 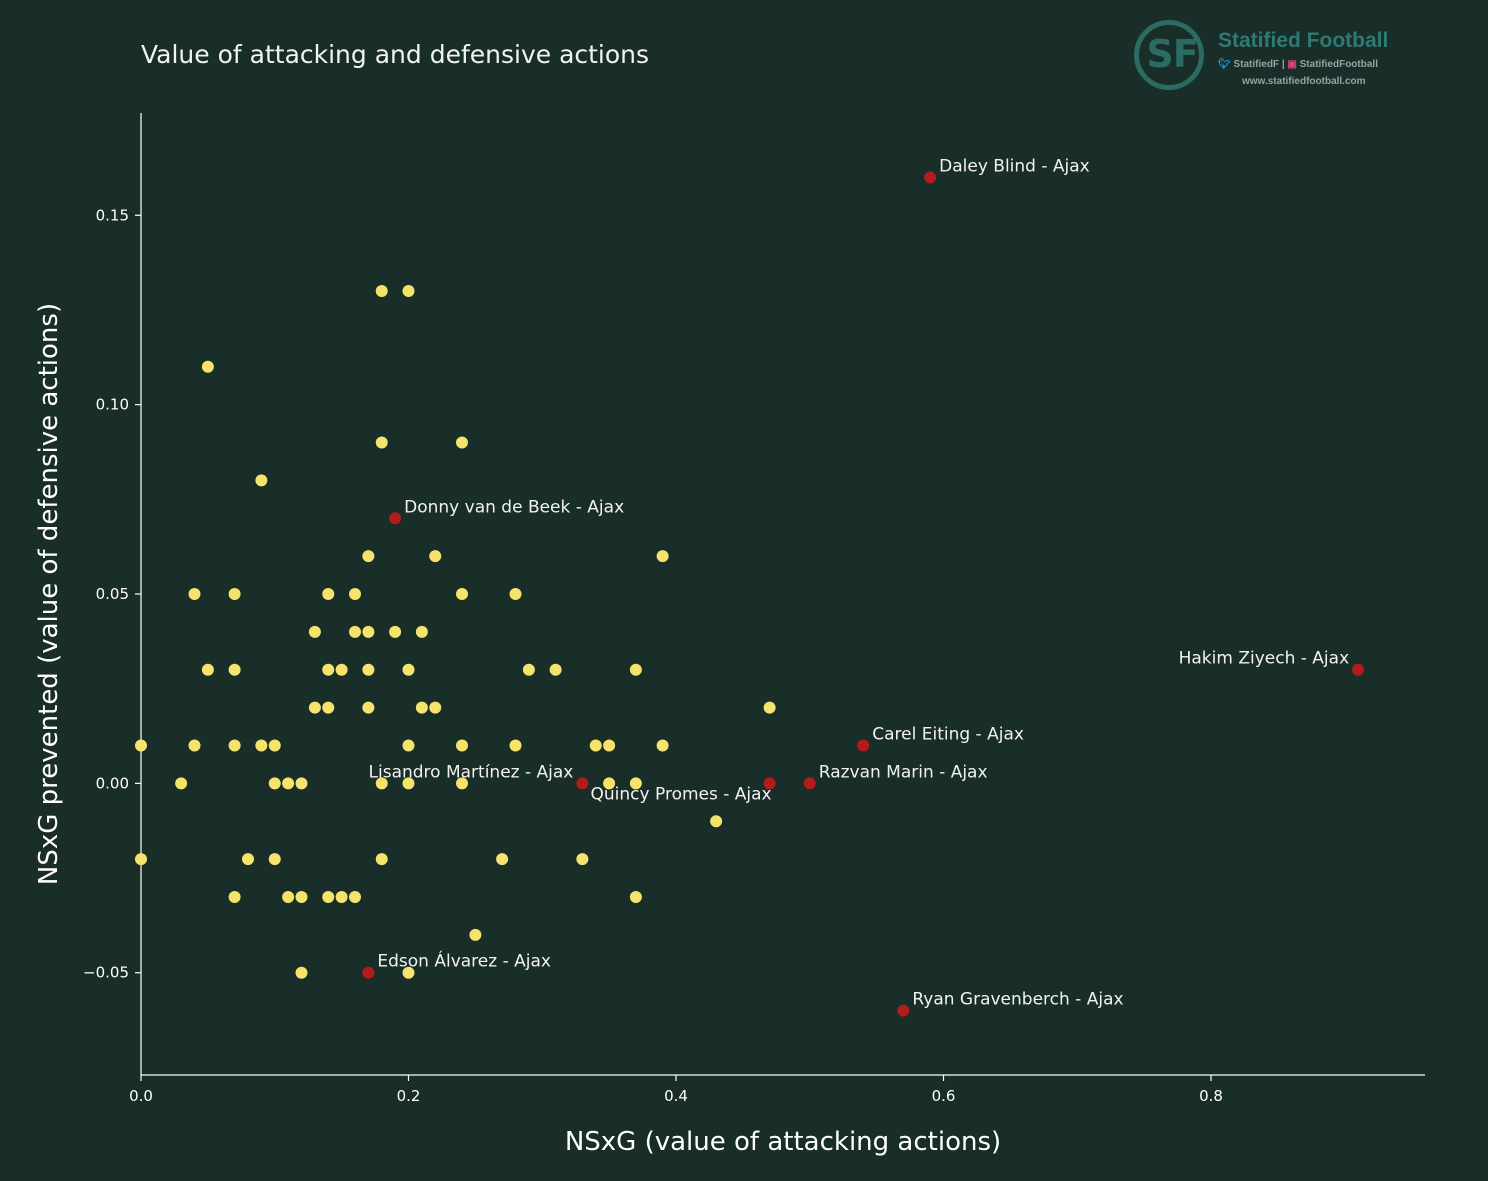 What do you see at coordinates (1338, 64) in the screenshot?
I see `brand-instagram-handle: StatifiedFootball` at bounding box center [1338, 64].